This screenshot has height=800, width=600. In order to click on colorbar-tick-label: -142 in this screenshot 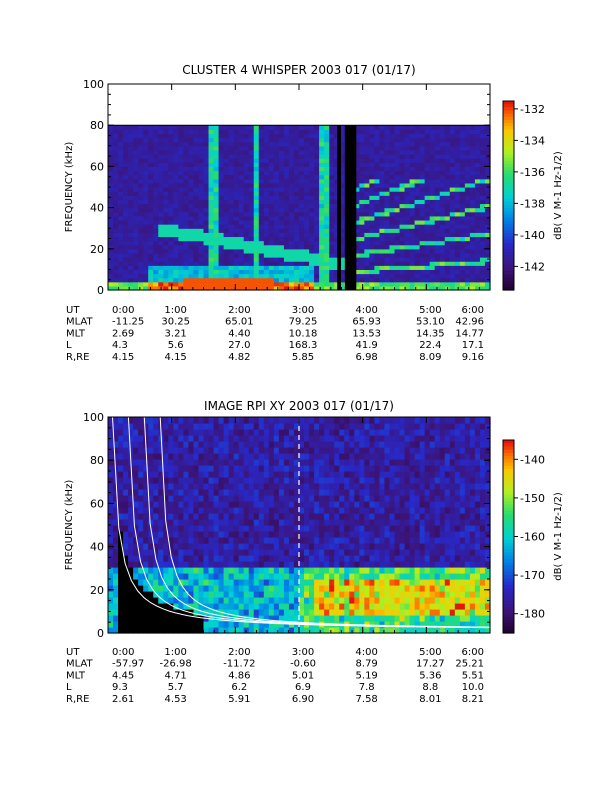, I will do `click(532, 266)`.